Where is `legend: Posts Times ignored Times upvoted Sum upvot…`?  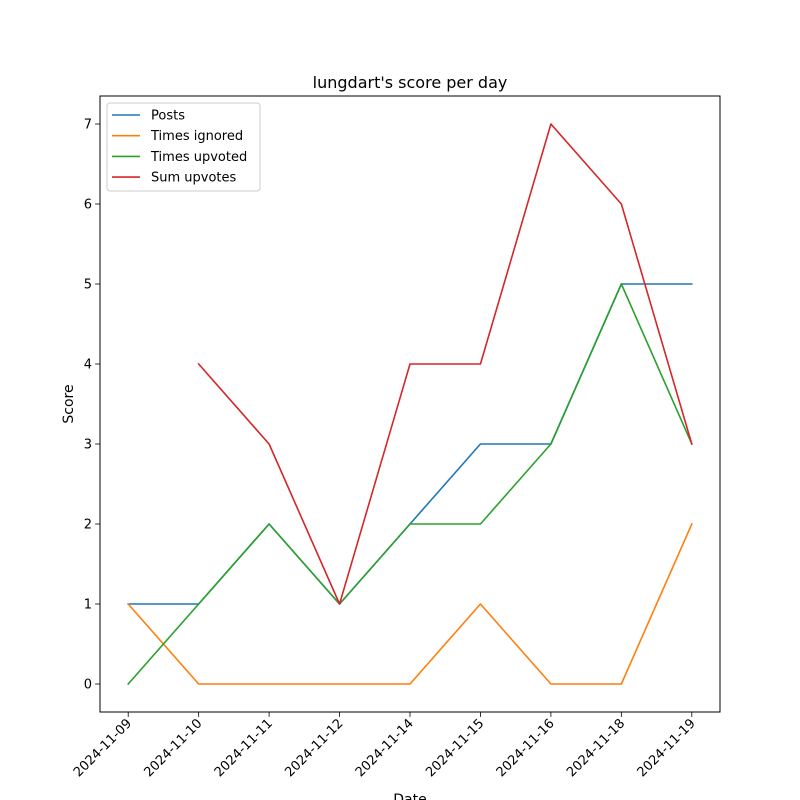 legend: Posts Times ignored Times upvoted Sum upvot… is located at coordinates (183, 147).